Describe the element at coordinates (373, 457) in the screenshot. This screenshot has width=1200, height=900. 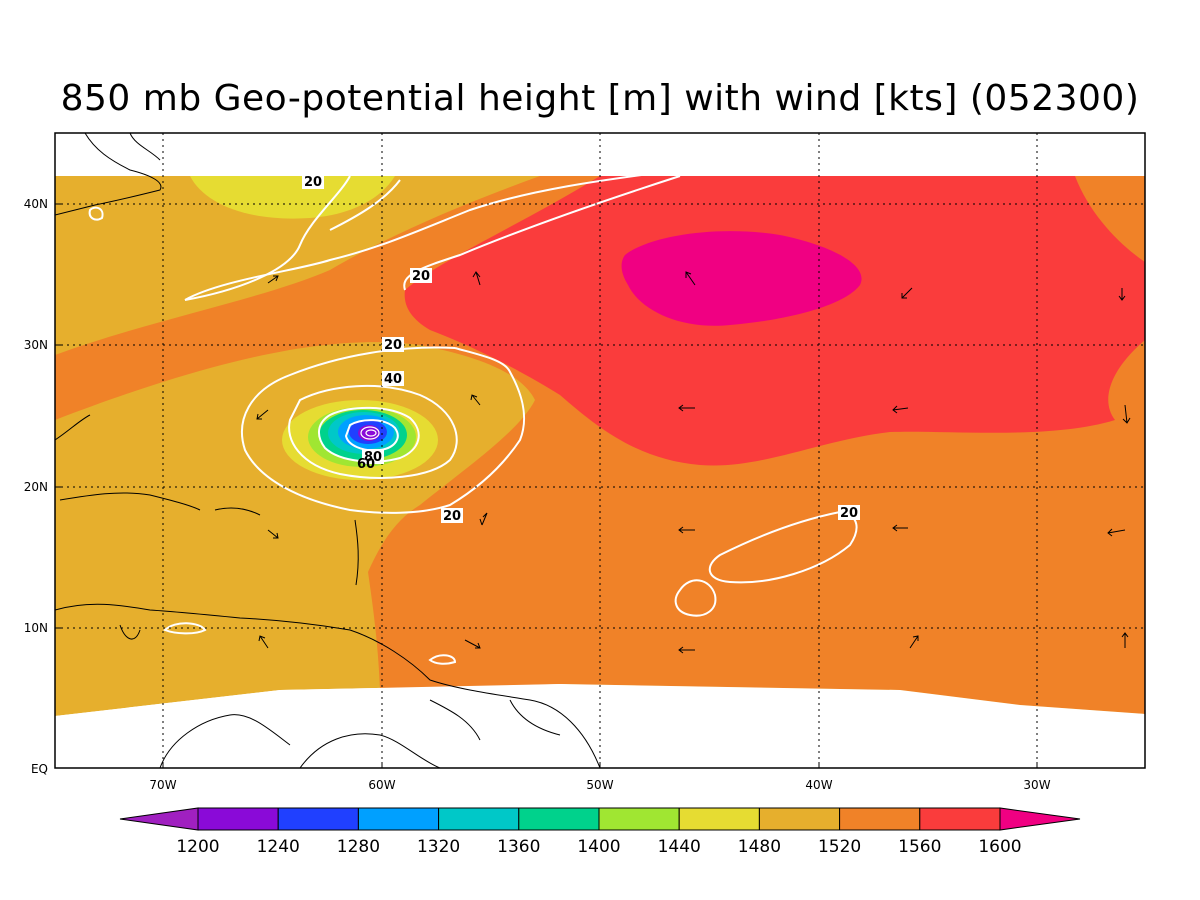
I see `contour-label: 80` at that location.